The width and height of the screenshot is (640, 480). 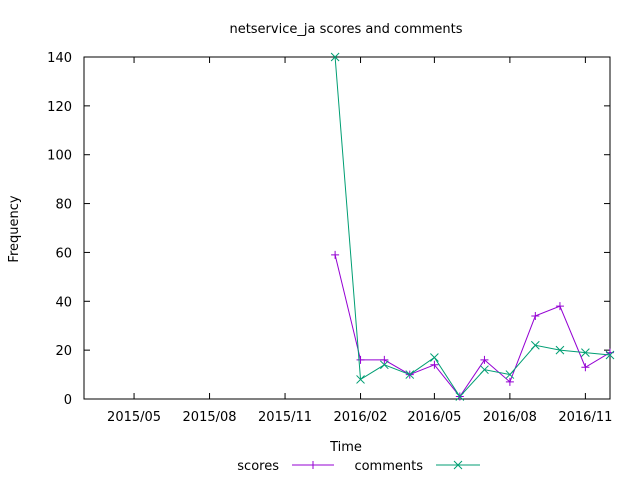 I want to click on x-tick-label: 2016/11, so click(x=585, y=417).